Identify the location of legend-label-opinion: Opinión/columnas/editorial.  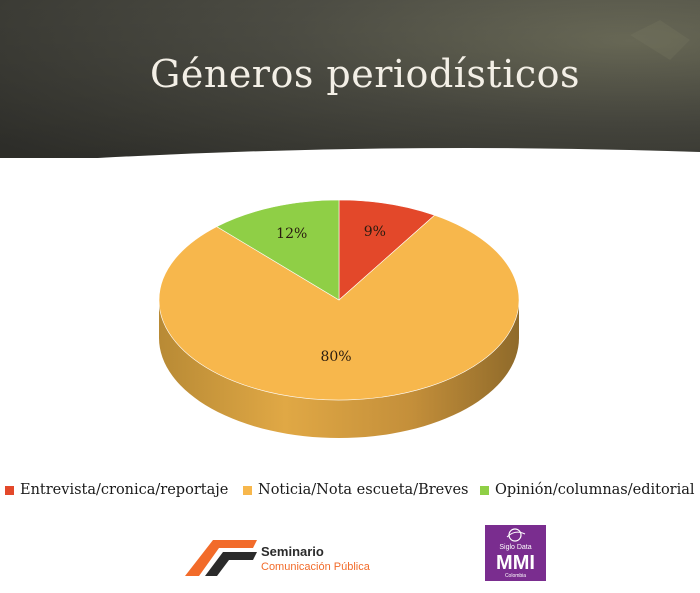
(595, 490).